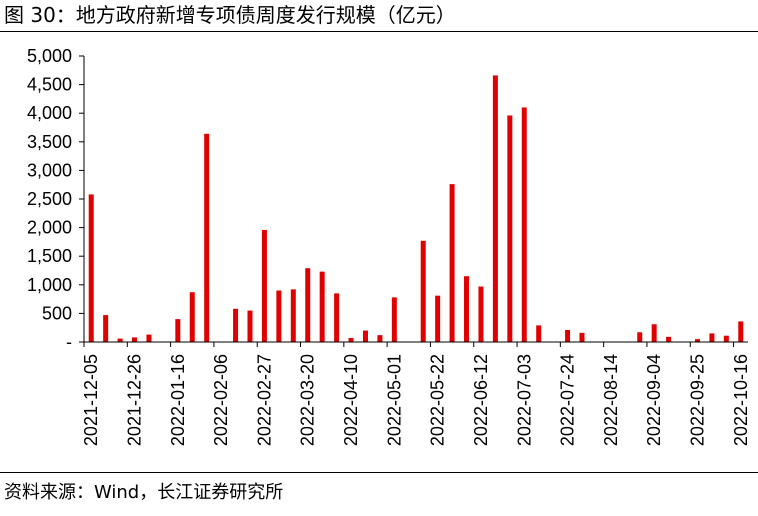 The height and width of the screenshot is (516, 758). What do you see at coordinates (178, 400) in the screenshot?
I see `x-tick-label: 2022-01-16` at bounding box center [178, 400].